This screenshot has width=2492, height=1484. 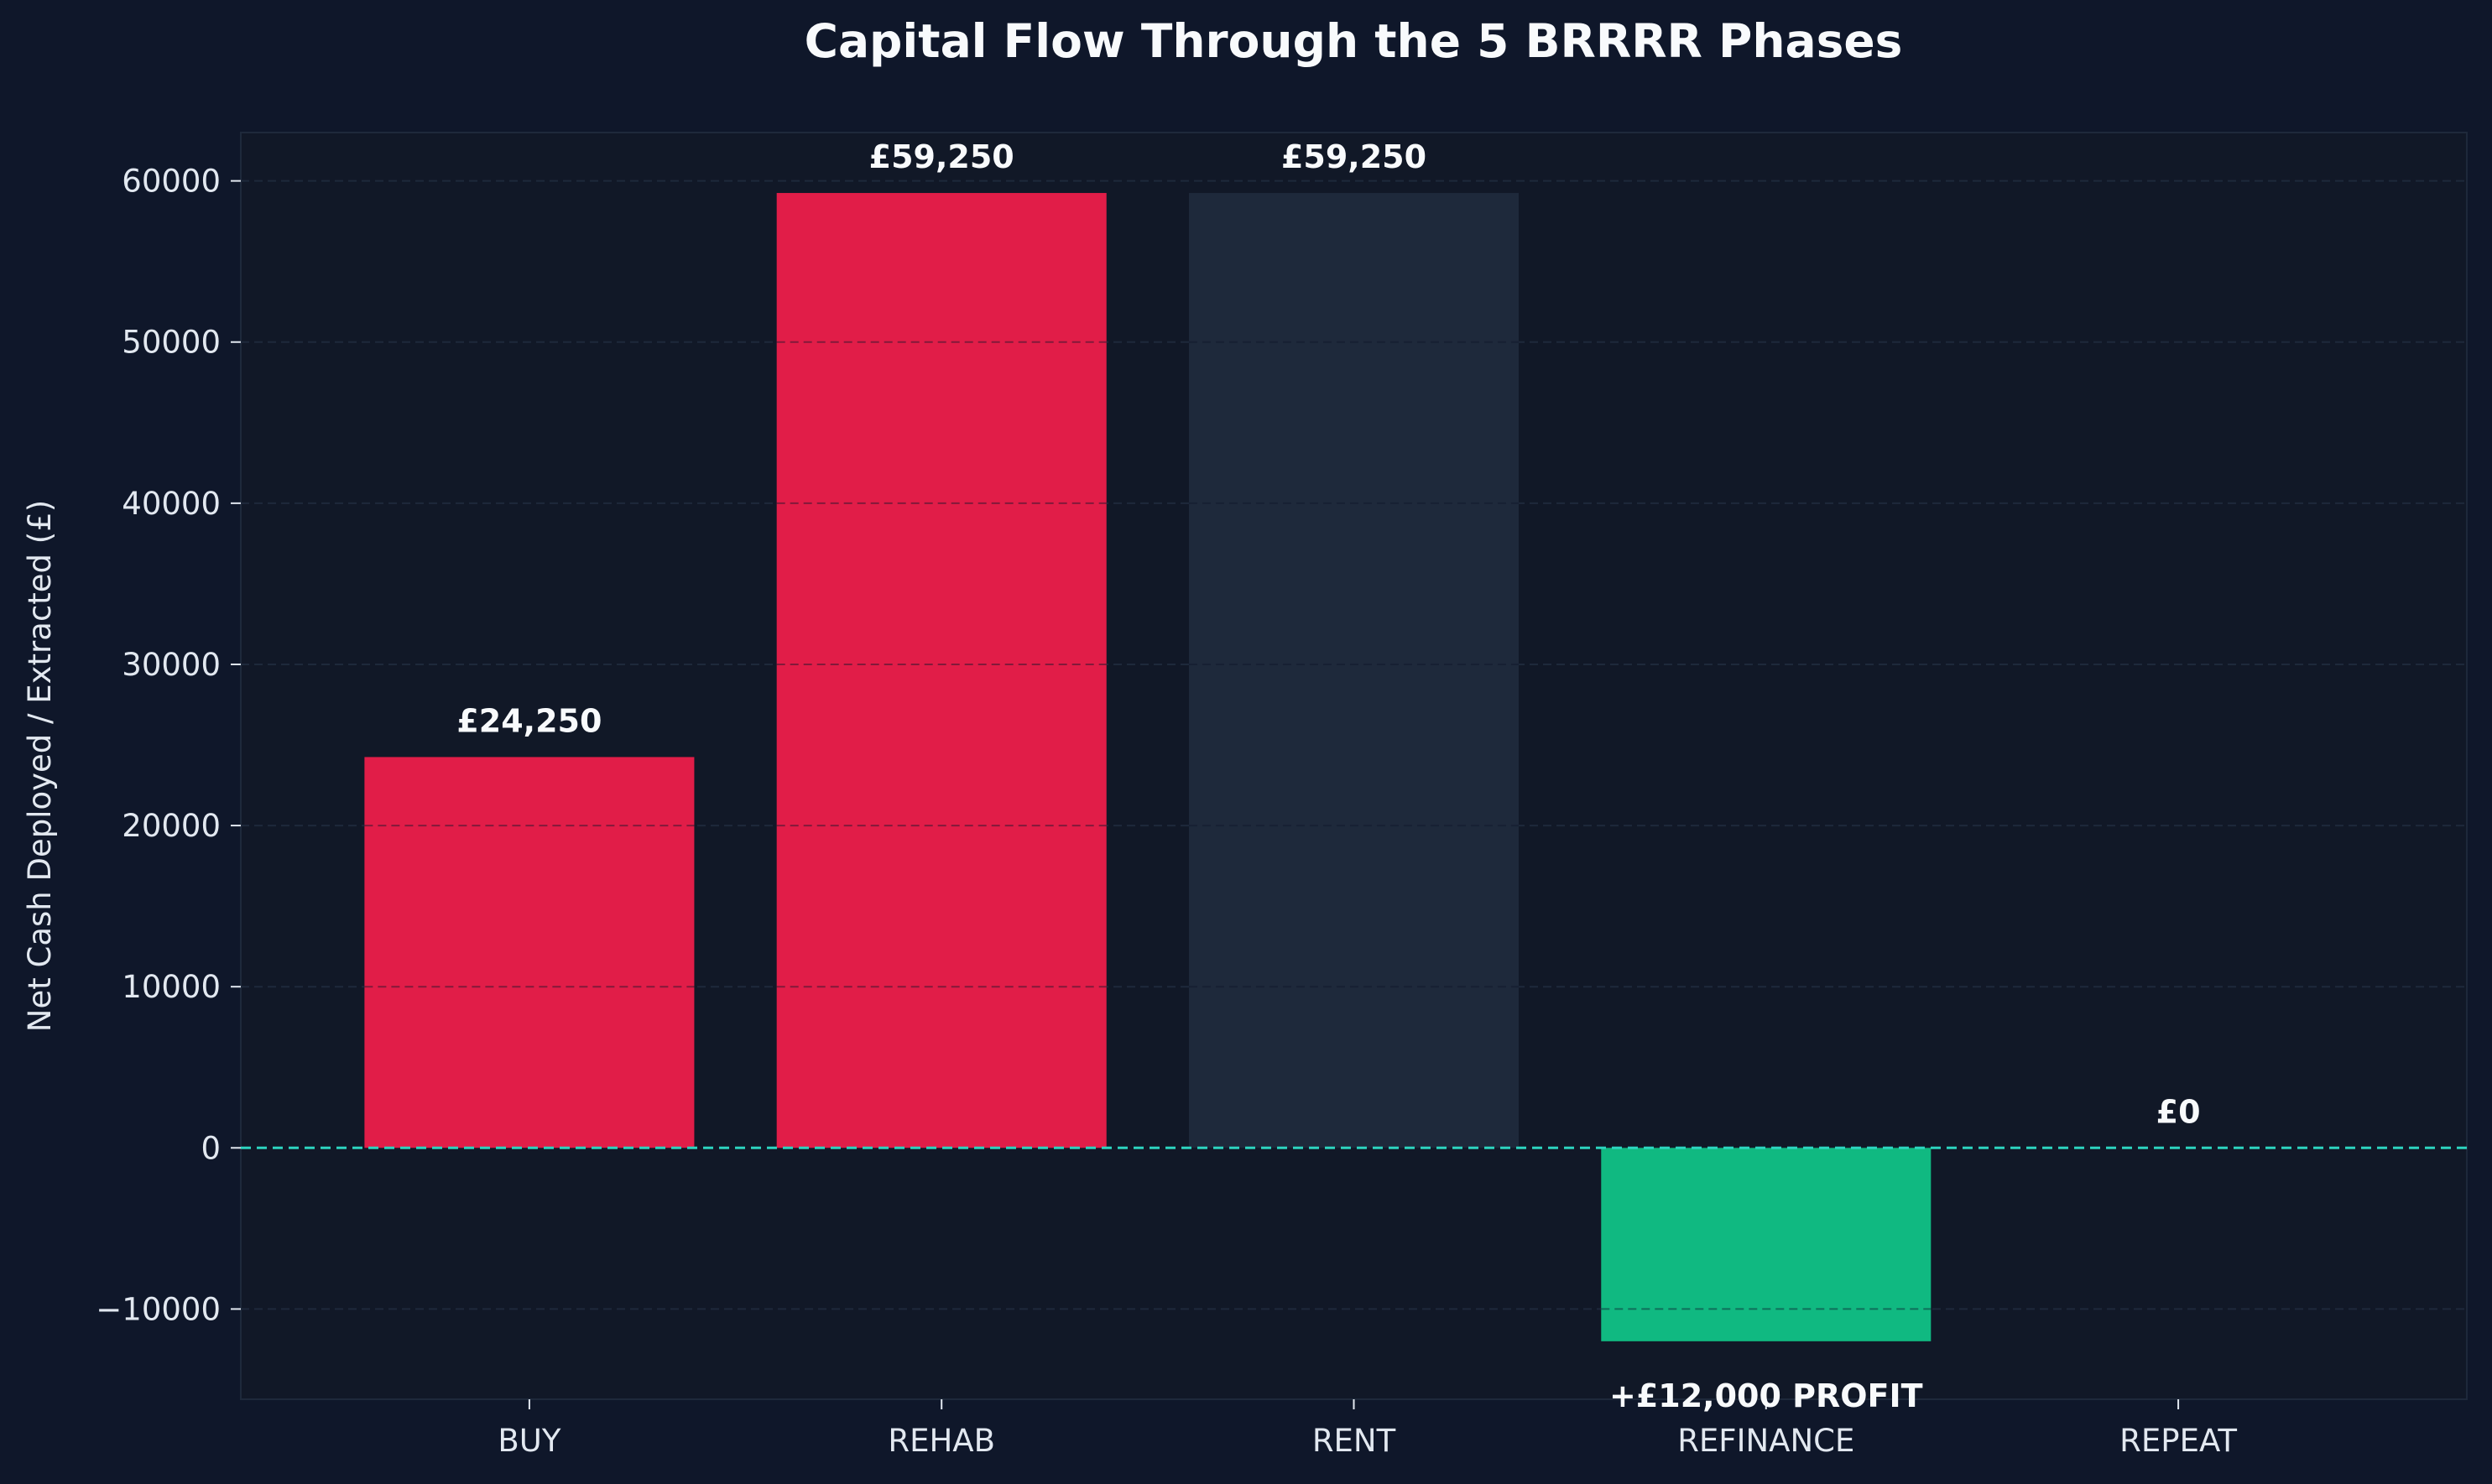 I want to click on bar-rehab, so click(x=942, y=670).